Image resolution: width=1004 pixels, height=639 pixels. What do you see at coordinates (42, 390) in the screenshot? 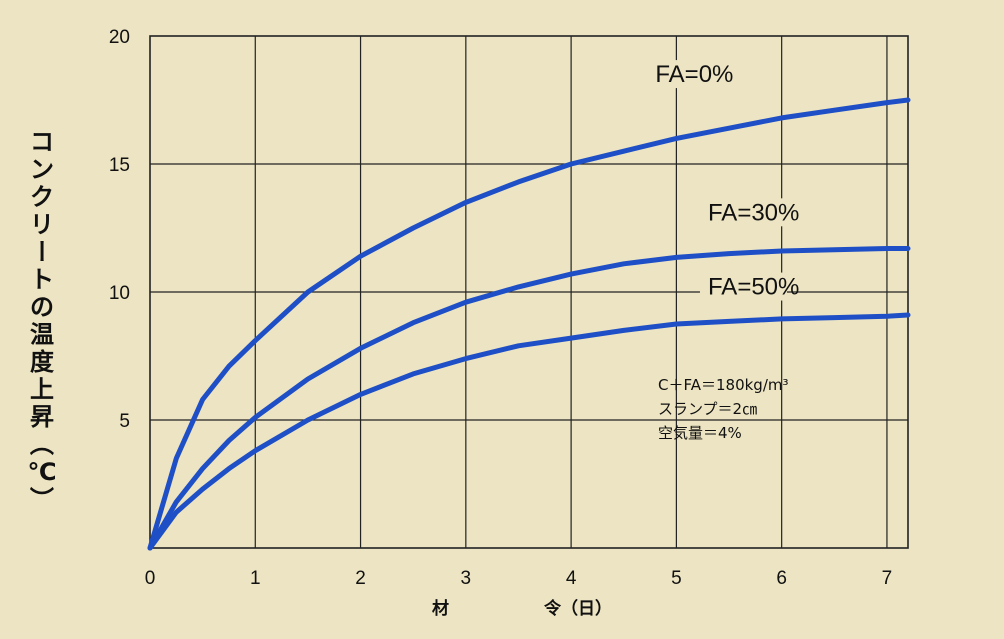
I see `y-axis-label-glyph: 上` at bounding box center [42, 390].